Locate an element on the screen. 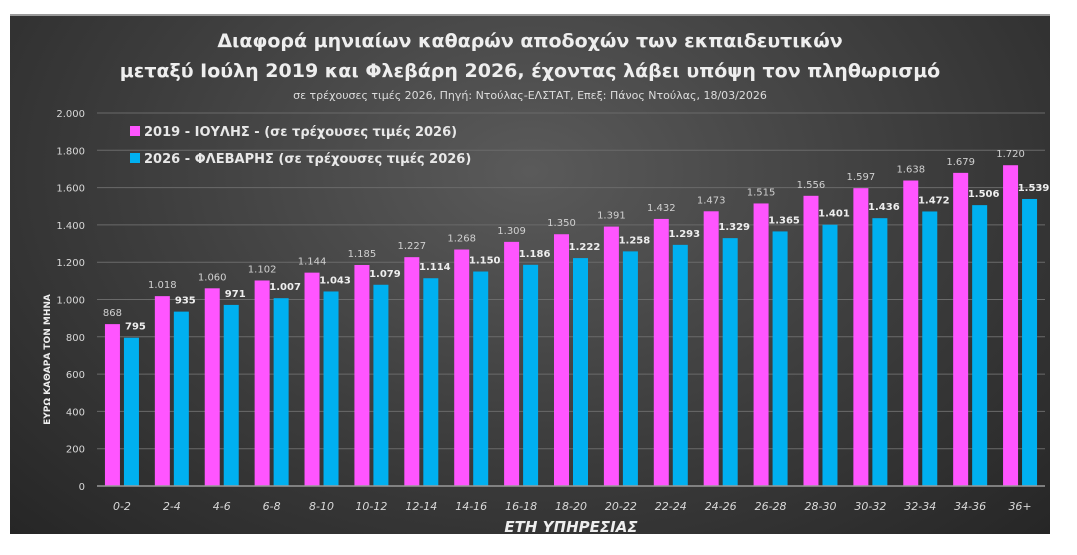  y-tick-label: 0 is located at coordinates (82, 487).